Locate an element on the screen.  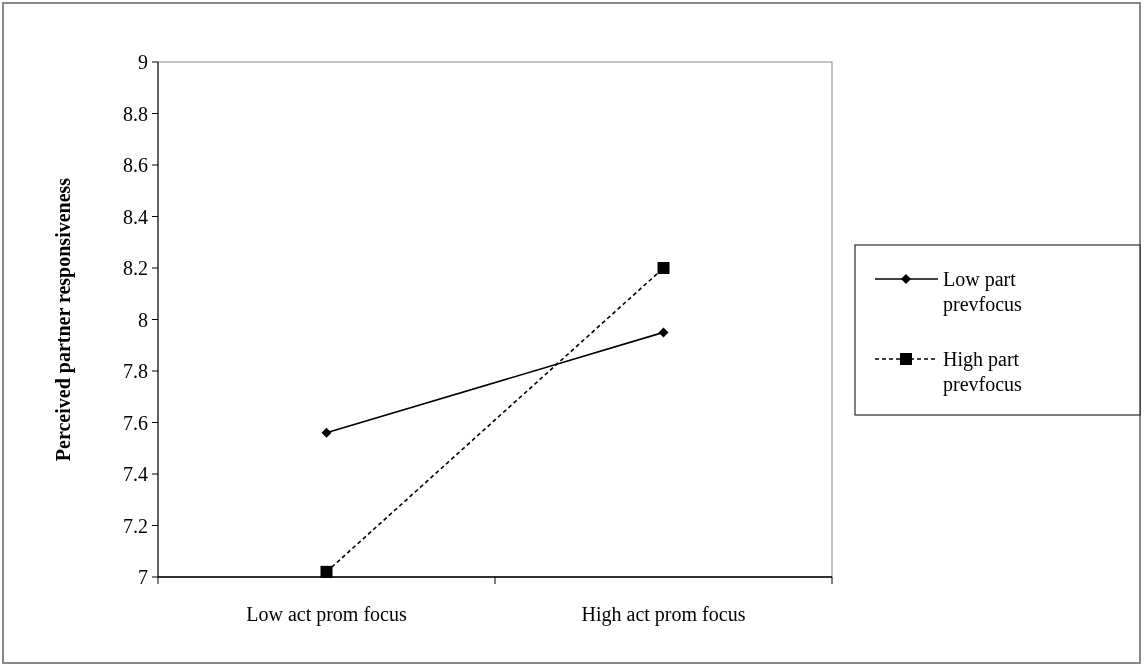
y-tick-label: 7.8 is located at coordinates (135, 371).